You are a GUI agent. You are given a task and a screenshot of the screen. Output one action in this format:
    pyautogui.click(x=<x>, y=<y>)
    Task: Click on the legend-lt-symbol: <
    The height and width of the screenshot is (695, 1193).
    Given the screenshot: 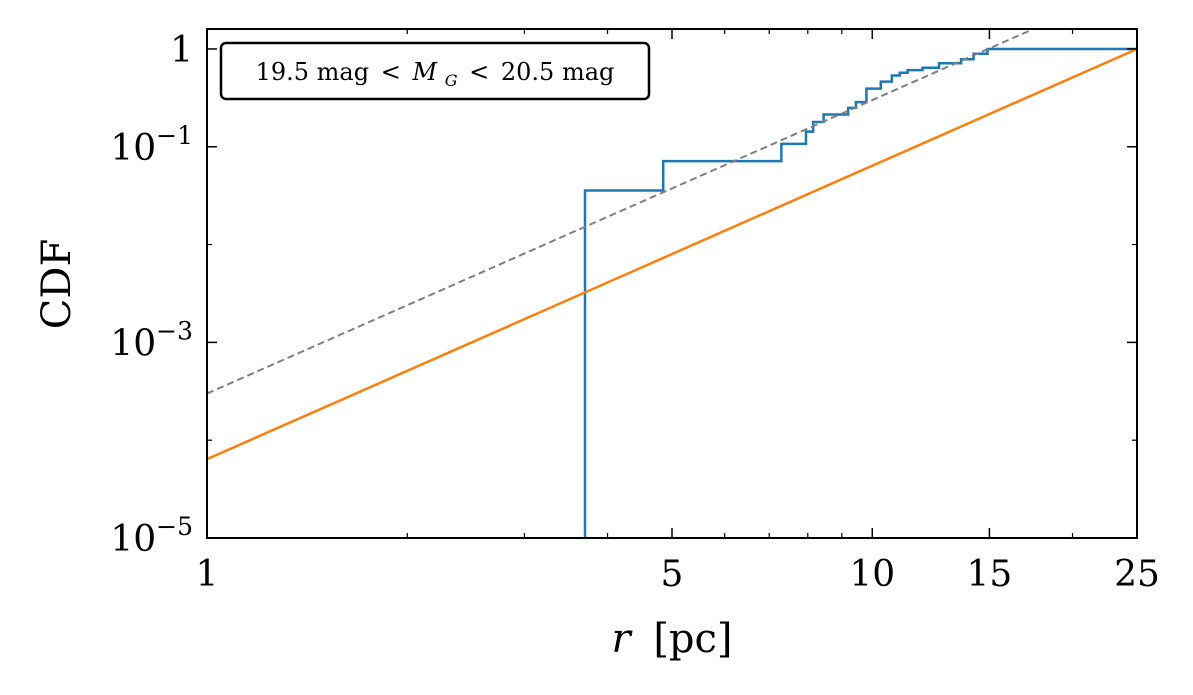 What is the action you would take?
    pyautogui.click(x=391, y=72)
    